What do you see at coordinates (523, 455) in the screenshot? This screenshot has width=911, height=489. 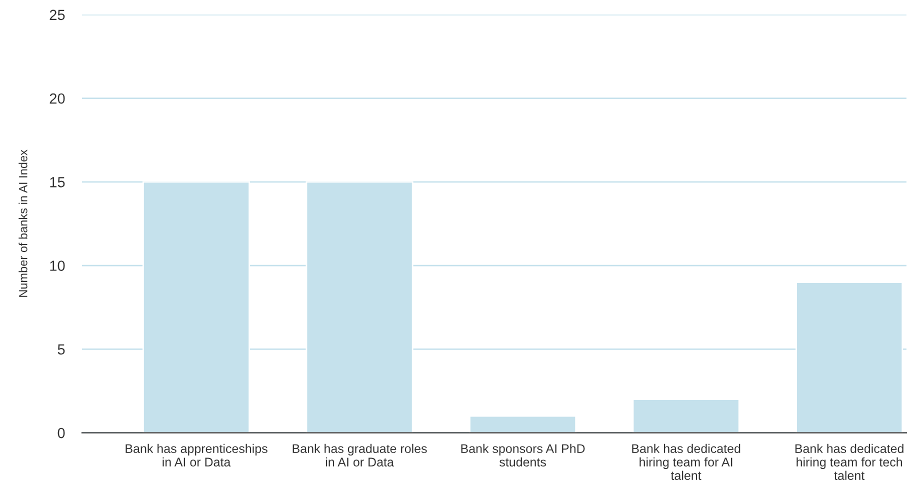 I see `x-tick-label: Bank sponsors AI PhD students` at bounding box center [523, 455].